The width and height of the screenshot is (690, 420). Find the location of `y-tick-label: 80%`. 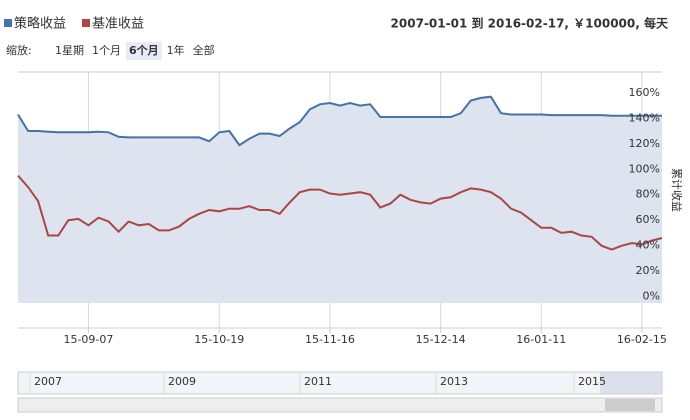

y-tick-label: 80% is located at coordinates (648, 194).